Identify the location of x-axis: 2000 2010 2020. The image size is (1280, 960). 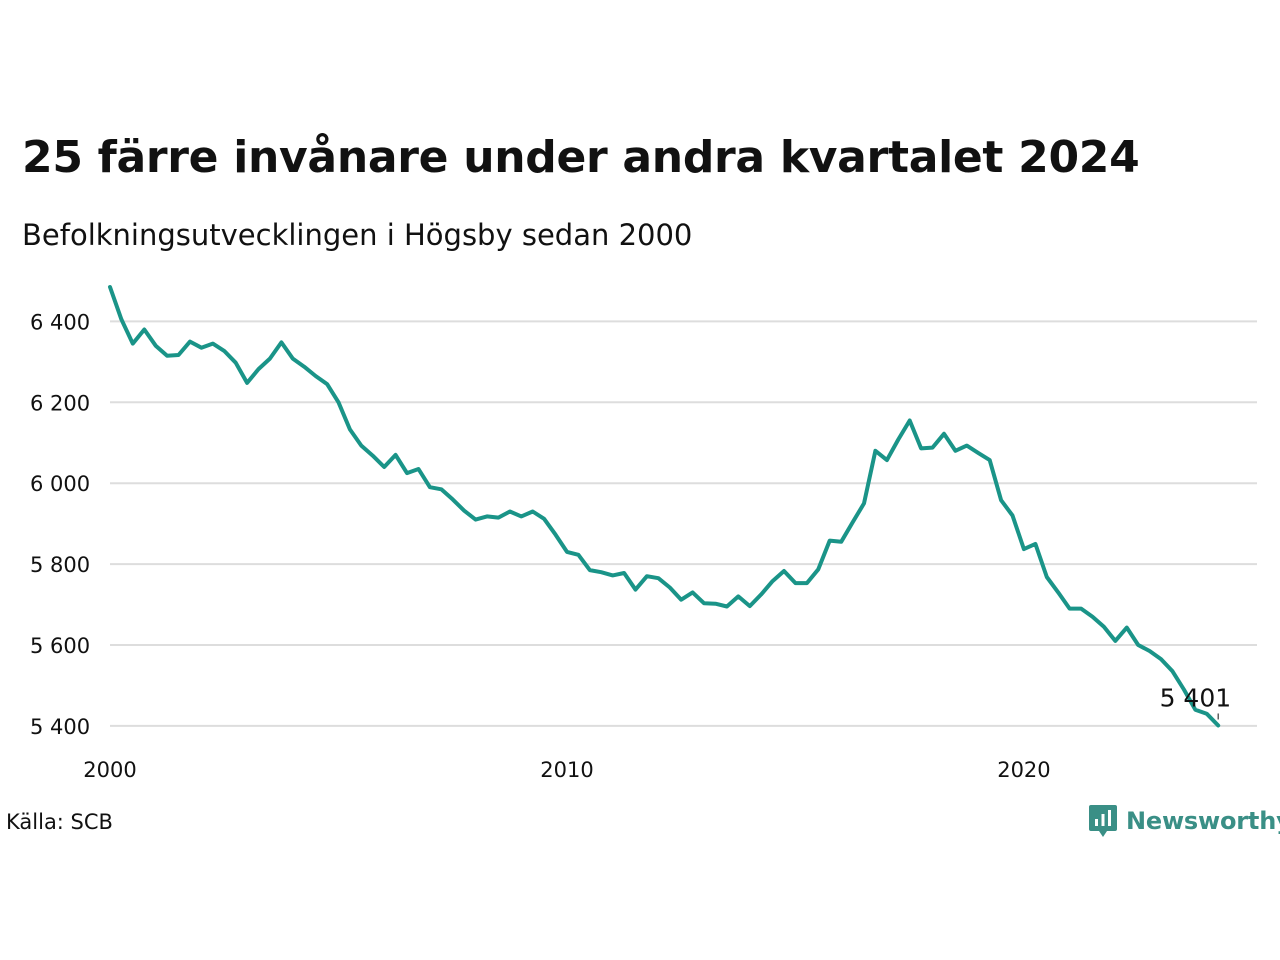
(566, 770).